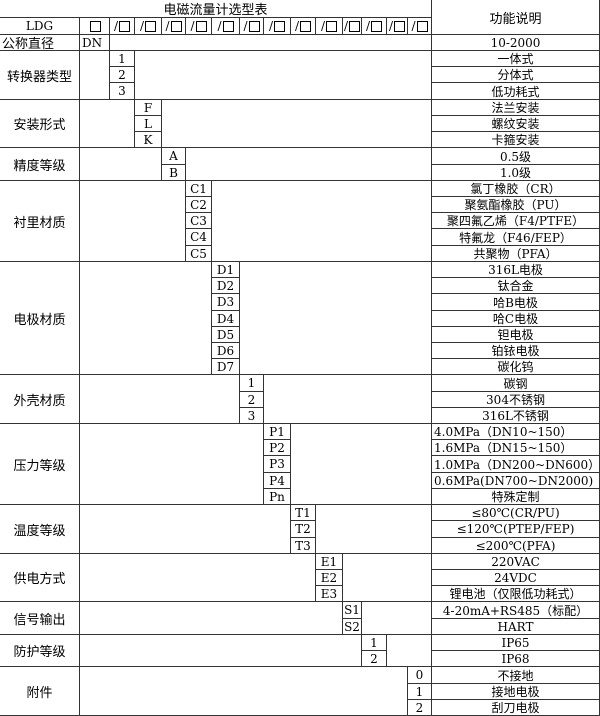  Describe the element at coordinates (40, 124) in the screenshot. I see `group-label: 安装形式` at that location.